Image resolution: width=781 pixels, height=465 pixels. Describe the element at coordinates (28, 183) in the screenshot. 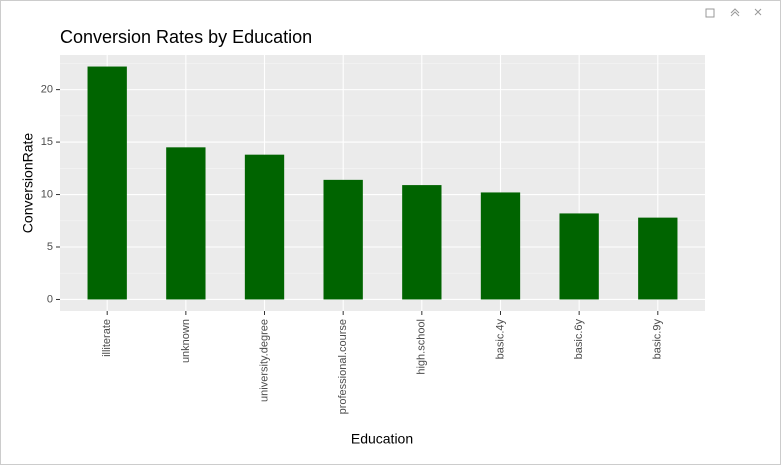

I see `y-axis-title: ConversionRate` at that location.